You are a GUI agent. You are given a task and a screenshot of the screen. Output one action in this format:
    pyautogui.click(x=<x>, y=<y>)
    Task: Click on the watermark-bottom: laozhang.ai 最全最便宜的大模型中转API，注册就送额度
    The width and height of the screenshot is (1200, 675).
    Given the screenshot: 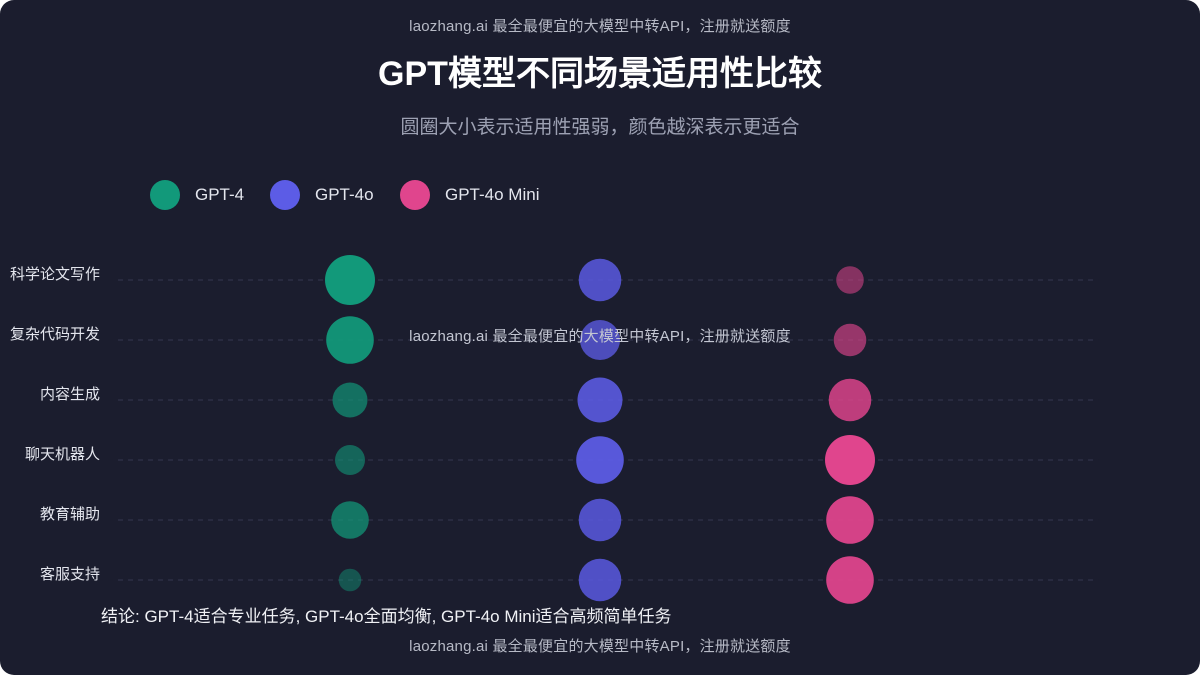 What is the action you would take?
    pyautogui.click(x=600, y=646)
    